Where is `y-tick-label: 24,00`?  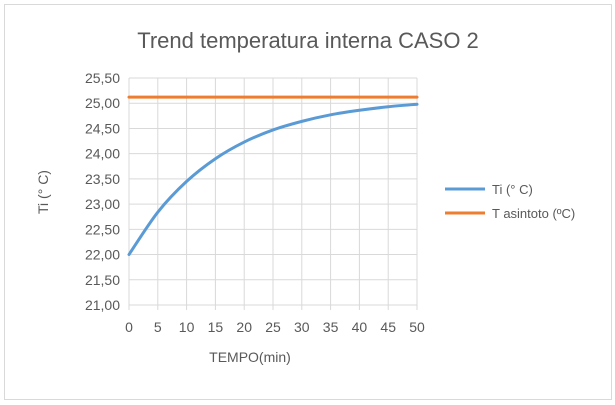
y-tick-label: 24,00 is located at coordinates (102, 154).